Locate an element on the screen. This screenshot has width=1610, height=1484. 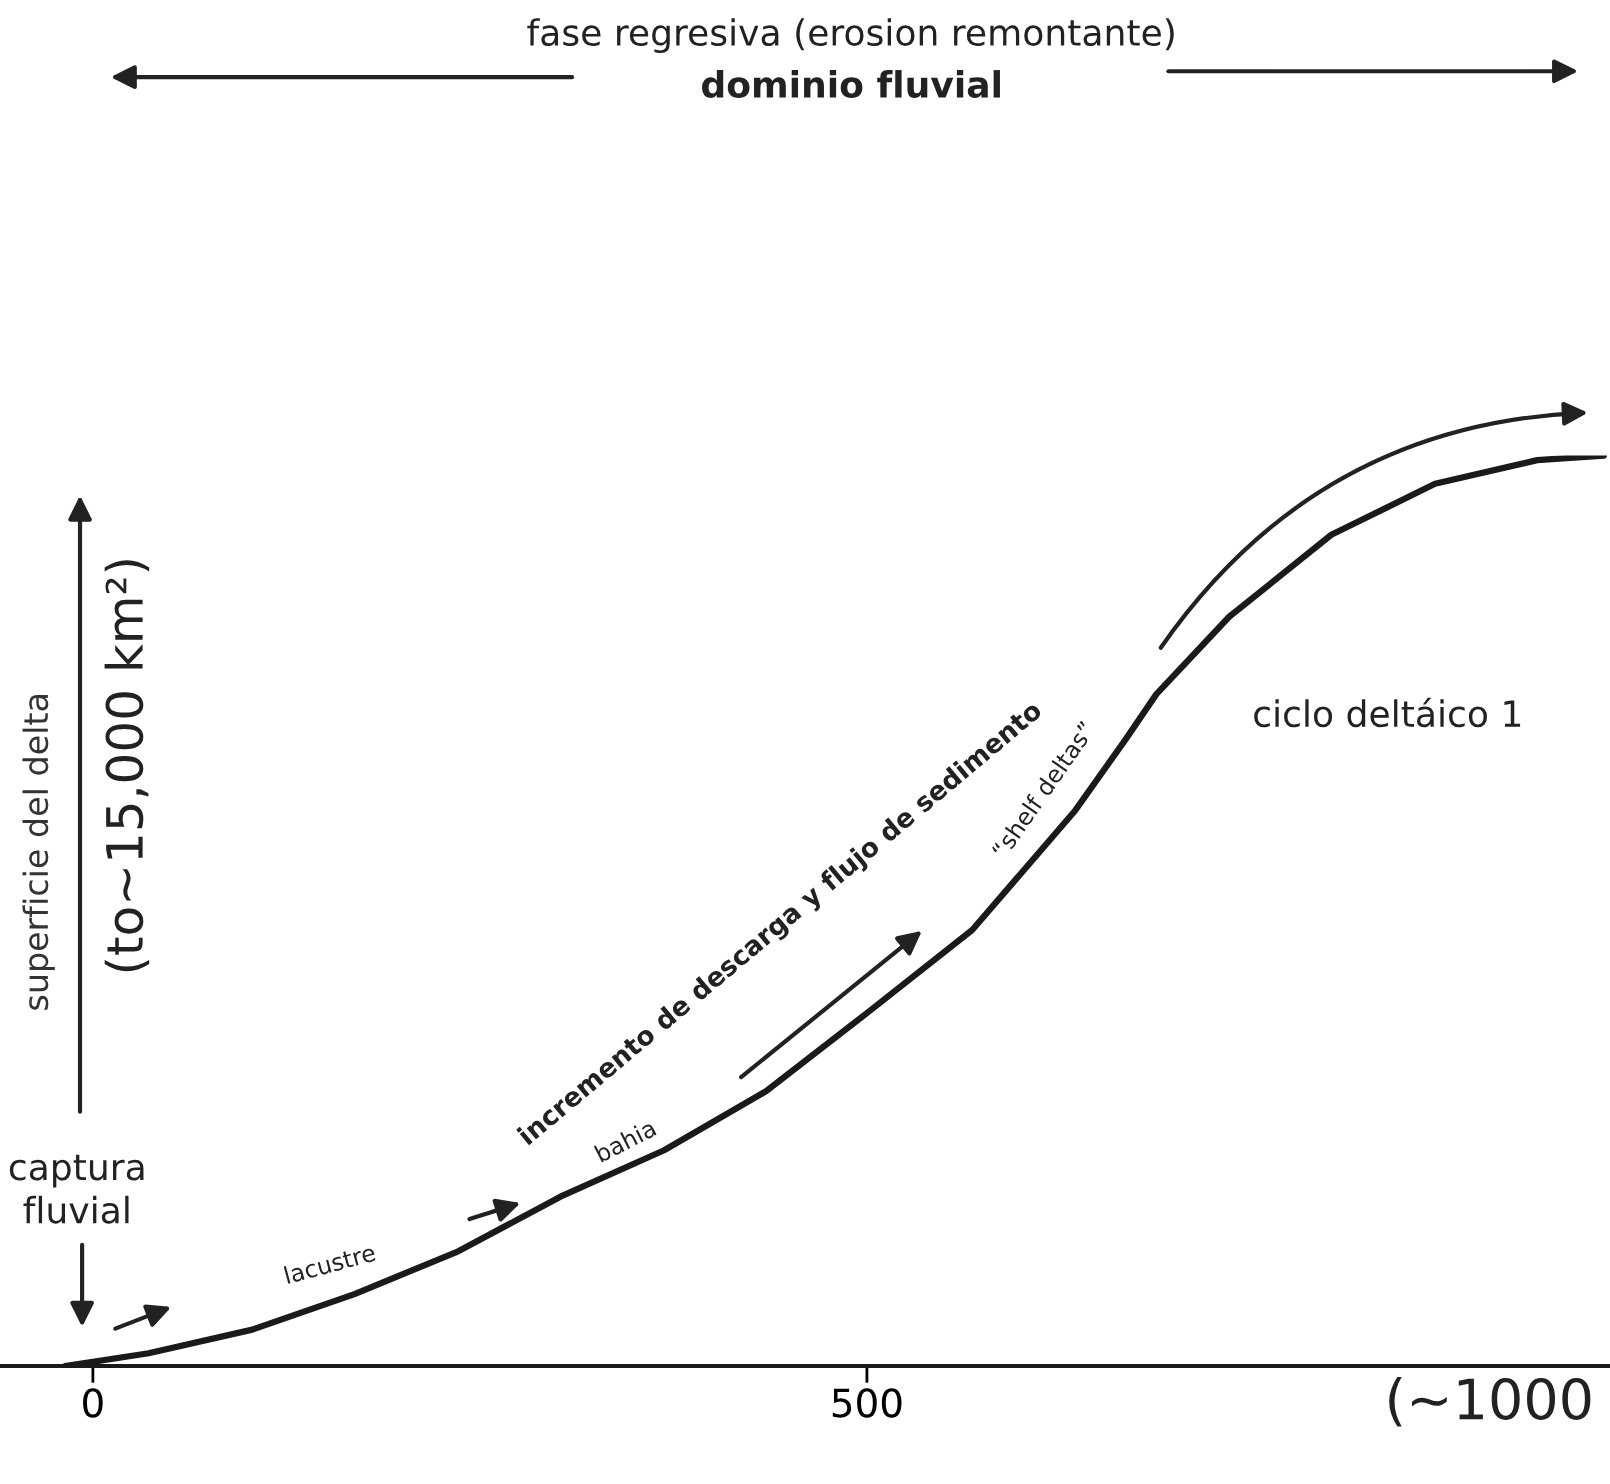
annotation: (to~15,000 km²) is located at coordinates (127, 766).